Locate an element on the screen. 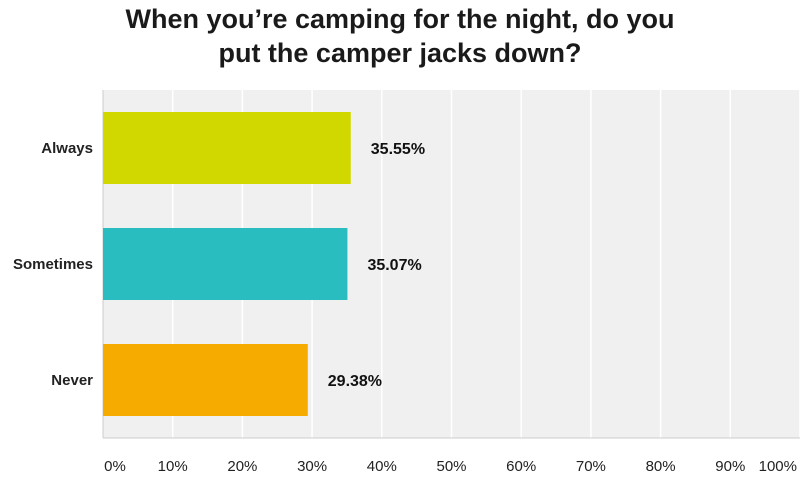  x-tick-label: 80% is located at coordinates (661, 466).